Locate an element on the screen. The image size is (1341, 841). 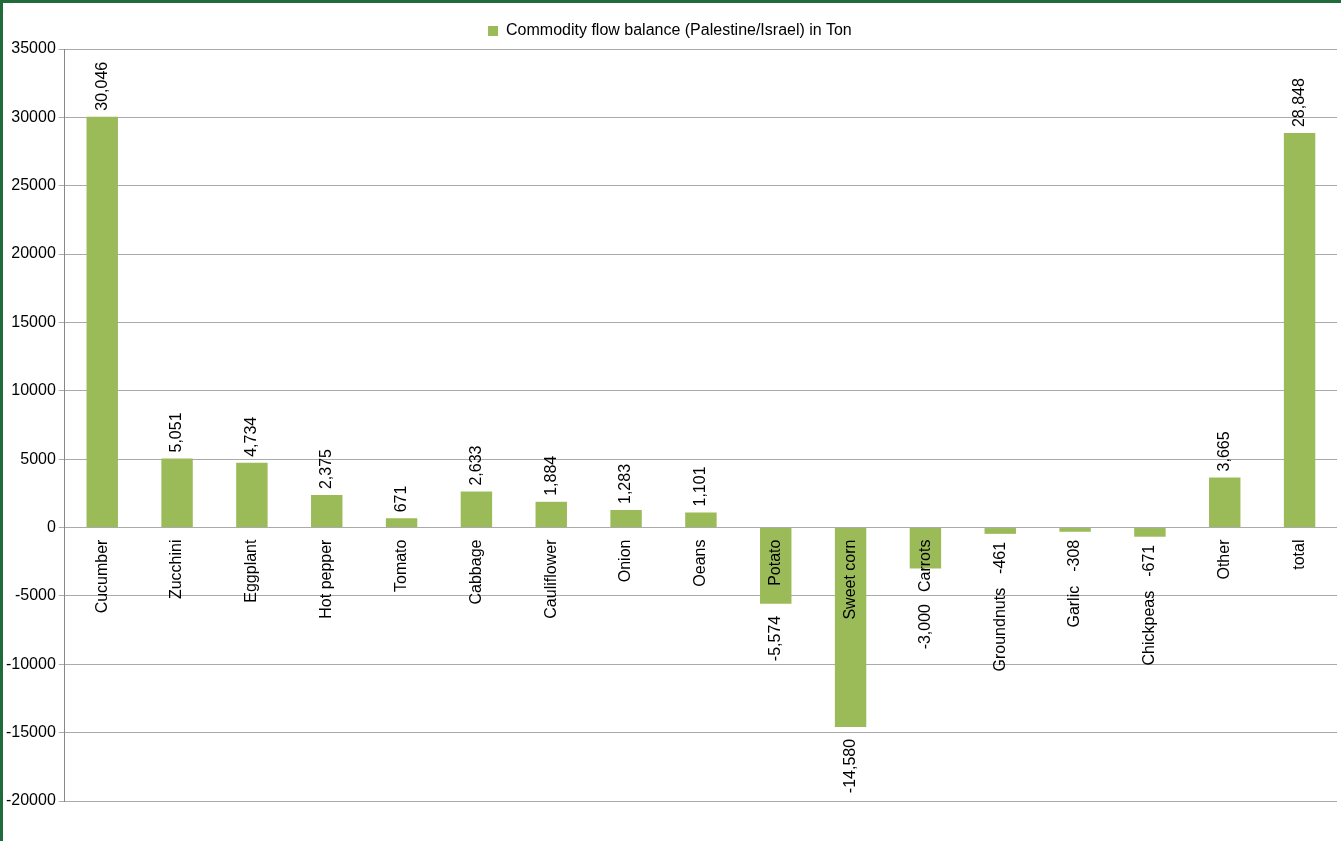
x-tick-label: Hot pepper is located at coordinates (326, 578).